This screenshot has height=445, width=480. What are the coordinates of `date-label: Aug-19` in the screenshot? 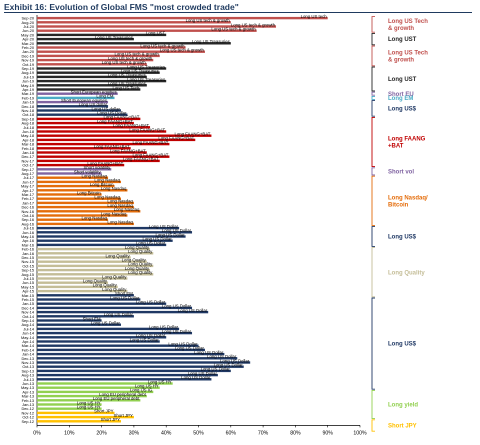 It's located at (27, 72).